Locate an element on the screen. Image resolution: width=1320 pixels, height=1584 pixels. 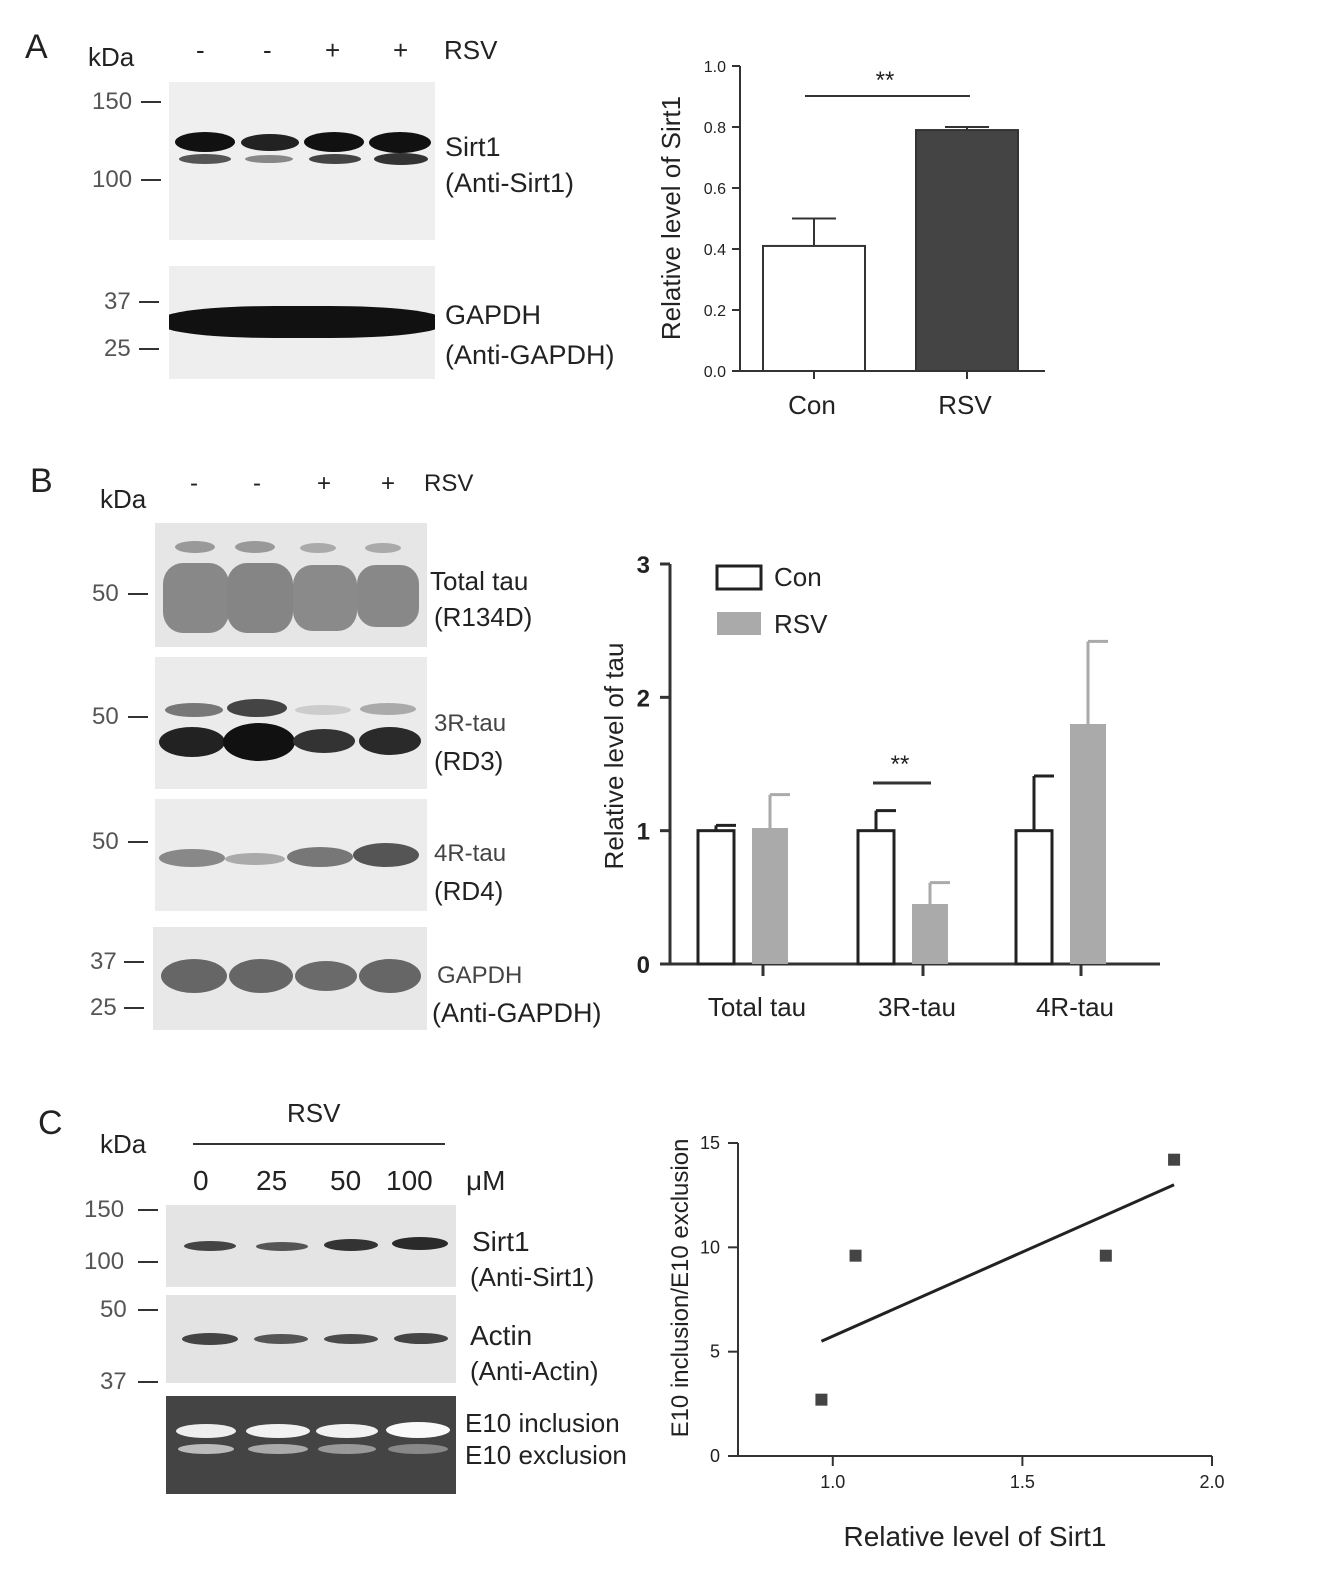
treatment-line is located at coordinates (319, 1144).